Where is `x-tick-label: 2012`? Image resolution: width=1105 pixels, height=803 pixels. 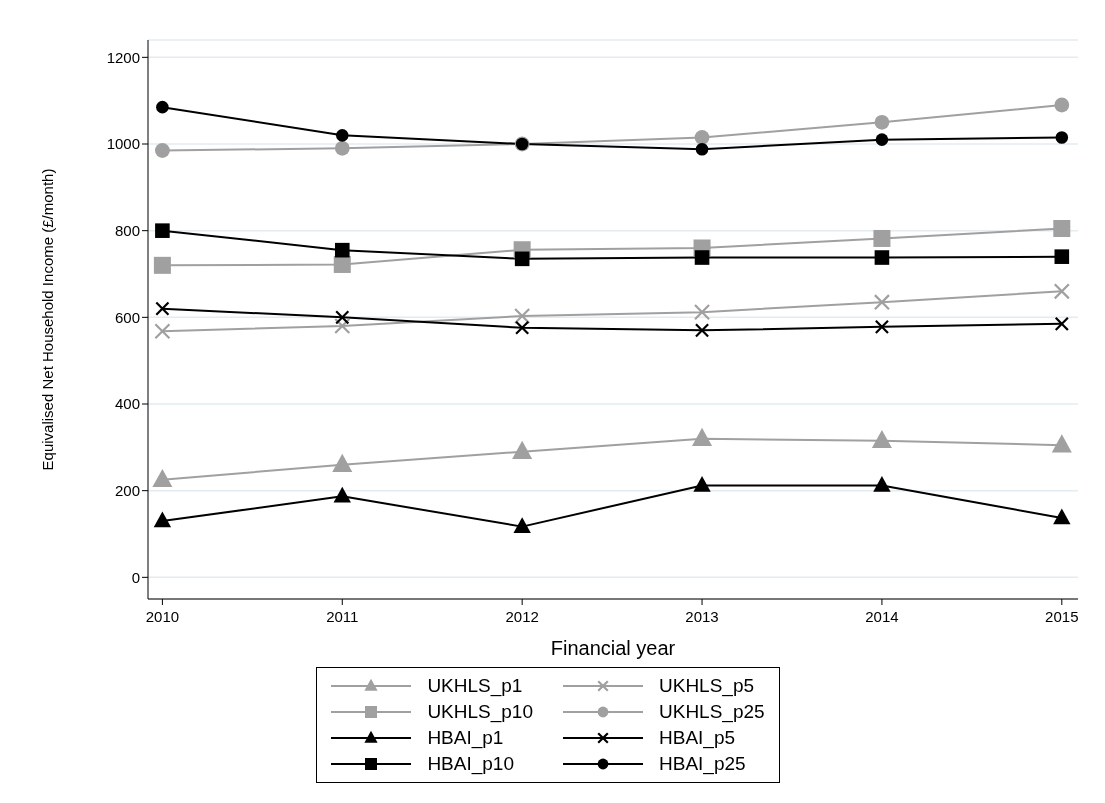
x-tick-label: 2012 is located at coordinates (522, 616).